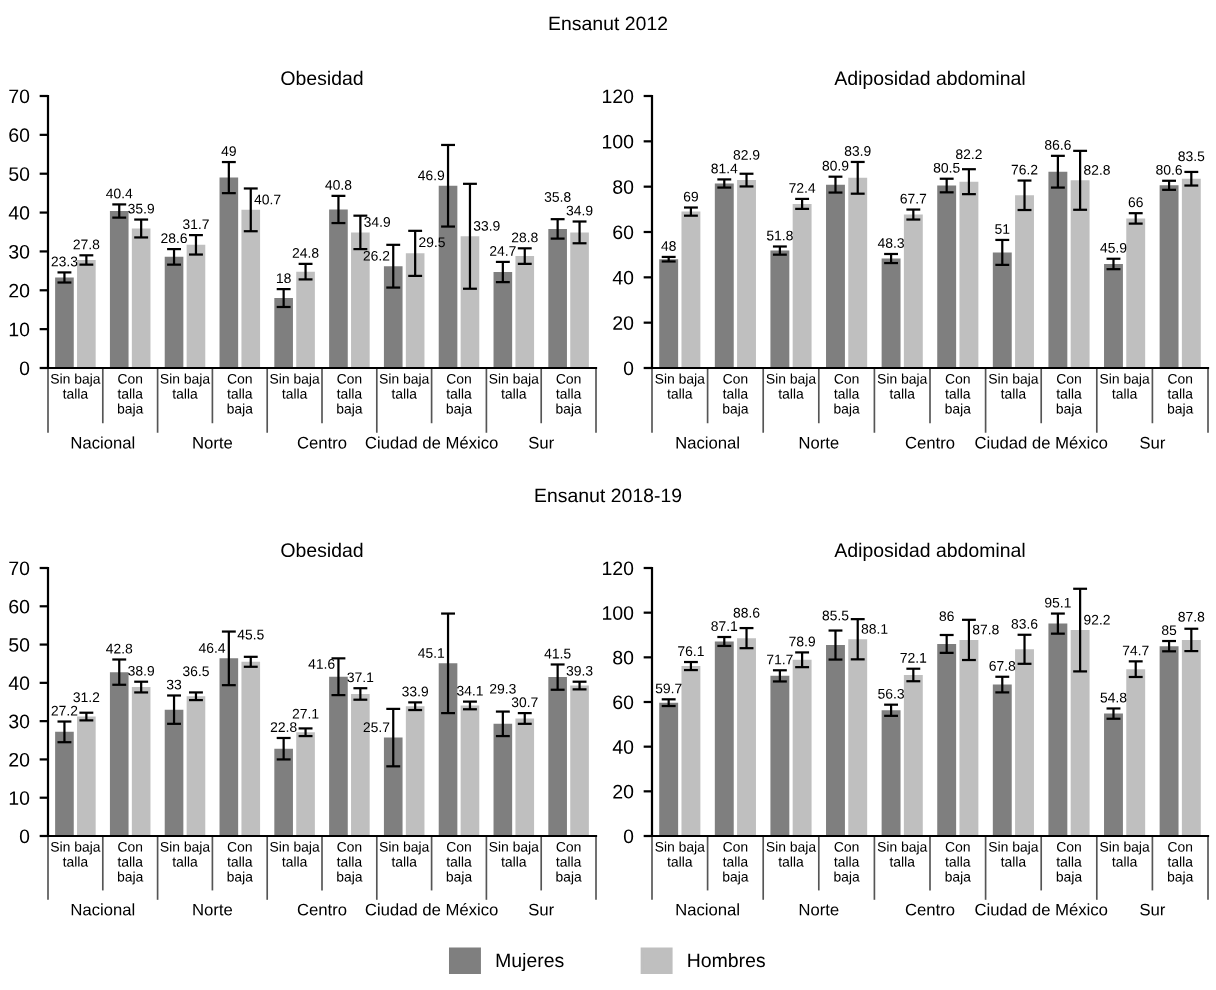 This screenshot has height=990, width=1216. Describe the element at coordinates (322, 78) in the screenshot. I see `chart-title: Obesidad` at that location.